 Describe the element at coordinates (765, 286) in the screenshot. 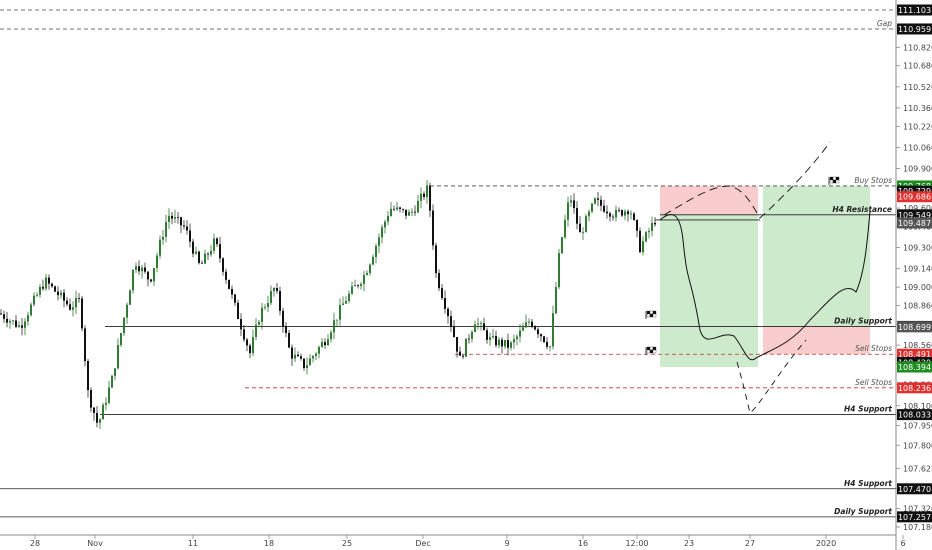

I see `projection-path-short-then-long` at that location.